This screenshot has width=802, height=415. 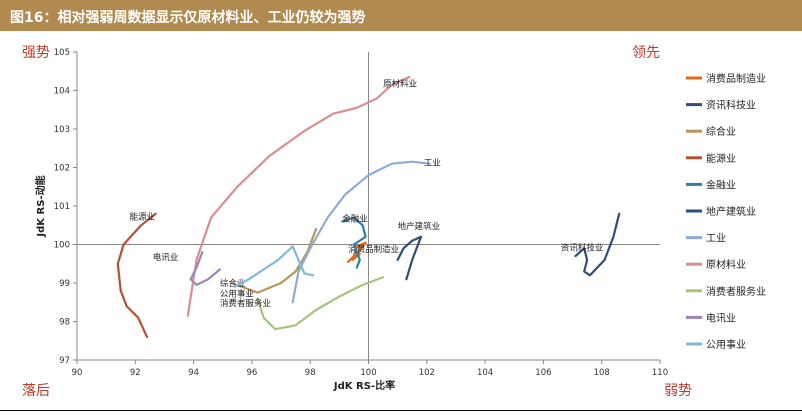 What do you see at coordinates (62, 207) in the screenshot?
I see `y-tick-label: 101` at bounding box center [62, 207].